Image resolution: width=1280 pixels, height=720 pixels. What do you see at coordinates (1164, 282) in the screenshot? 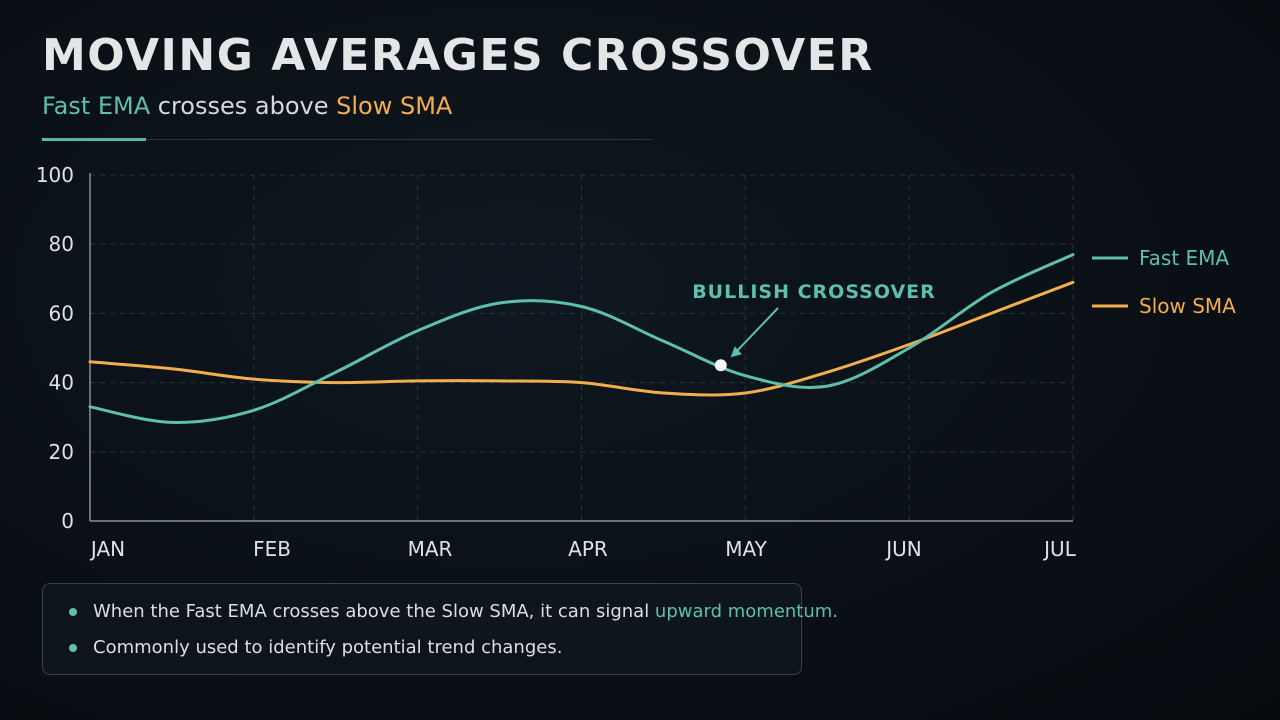
I see `chart-legend: Fast EMA Slow SMA` at bounding box center [1164, 282].